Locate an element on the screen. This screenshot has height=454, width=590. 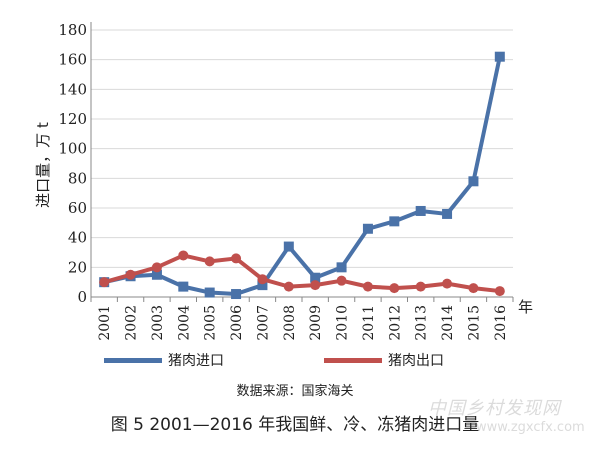
y-tick-label: 180 is located at coordinates (72, 30).